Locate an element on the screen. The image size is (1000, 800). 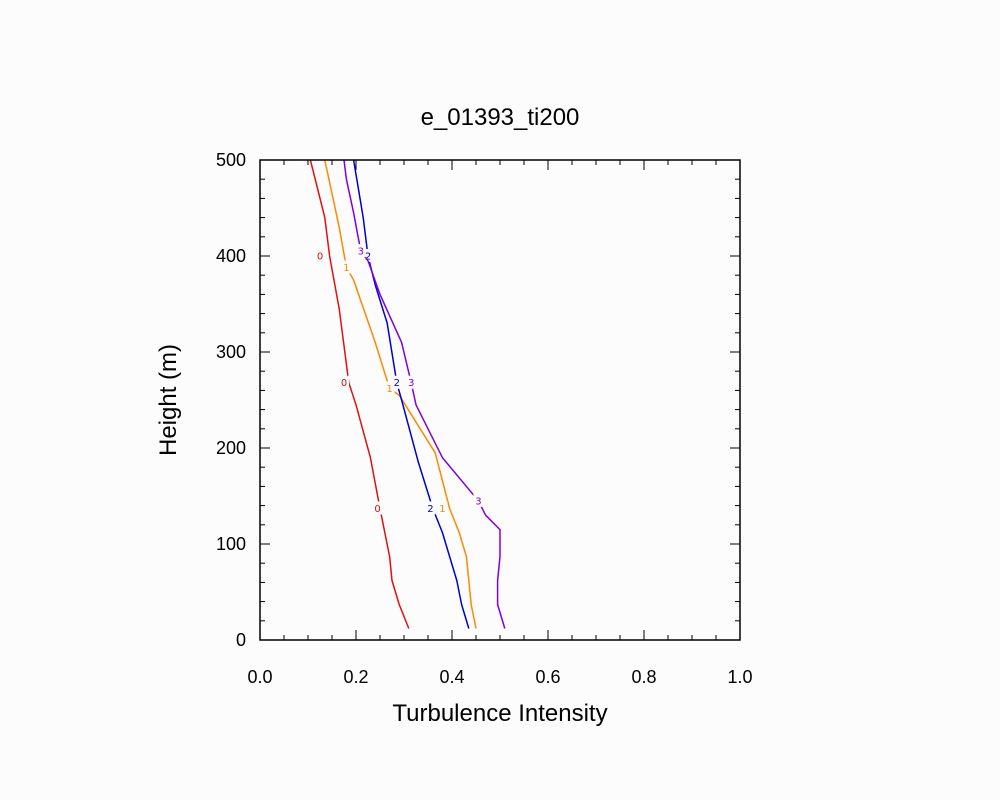
y-axis-title: Height (m) is located at coordinates (168, 400).